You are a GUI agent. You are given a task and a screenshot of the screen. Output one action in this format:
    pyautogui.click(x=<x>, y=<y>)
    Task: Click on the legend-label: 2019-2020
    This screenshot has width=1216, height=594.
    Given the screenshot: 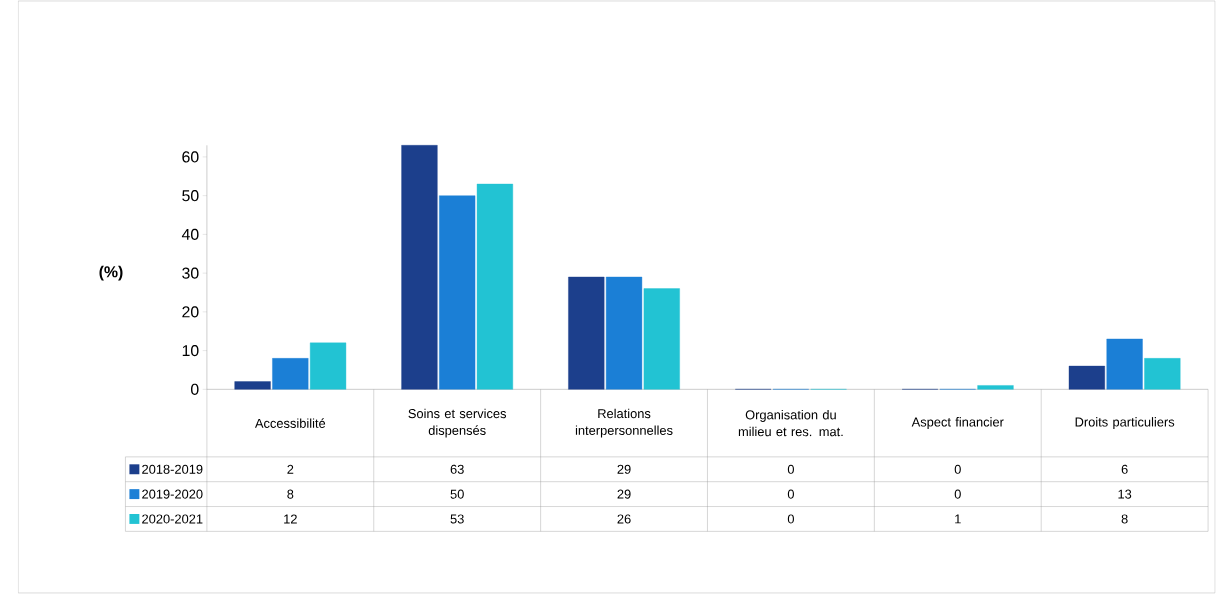 What is the action you would take?
    pyautogui.click(x=172, y=494)
    